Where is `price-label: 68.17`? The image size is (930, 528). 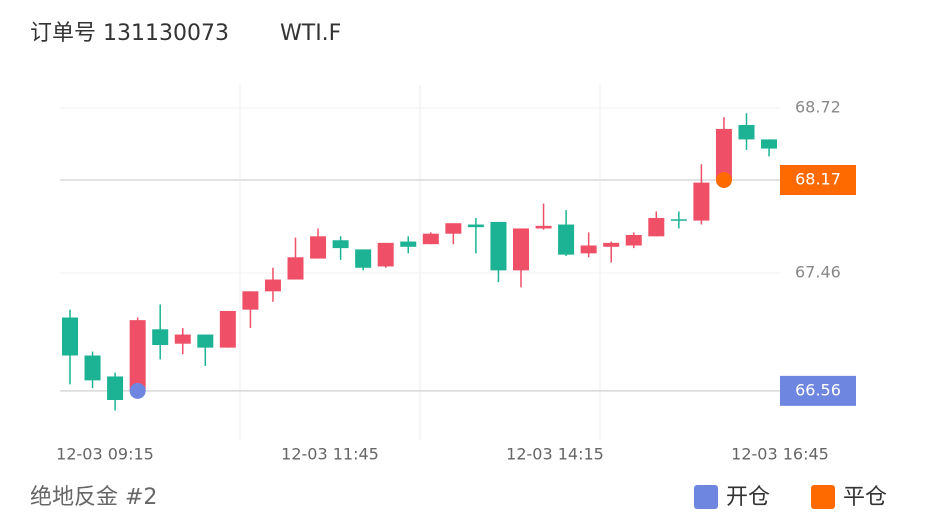 price-label: 68.17 is located at coordinates (818, 179).